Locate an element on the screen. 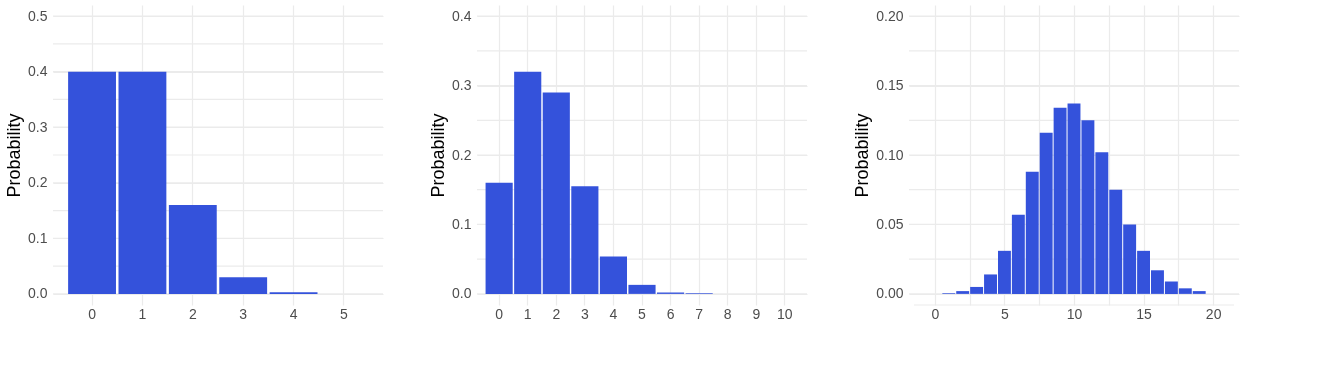 The height and width of the screenshot is (384, 1344). y-tick-label: 0.05 is located at coordinates (890, 223).